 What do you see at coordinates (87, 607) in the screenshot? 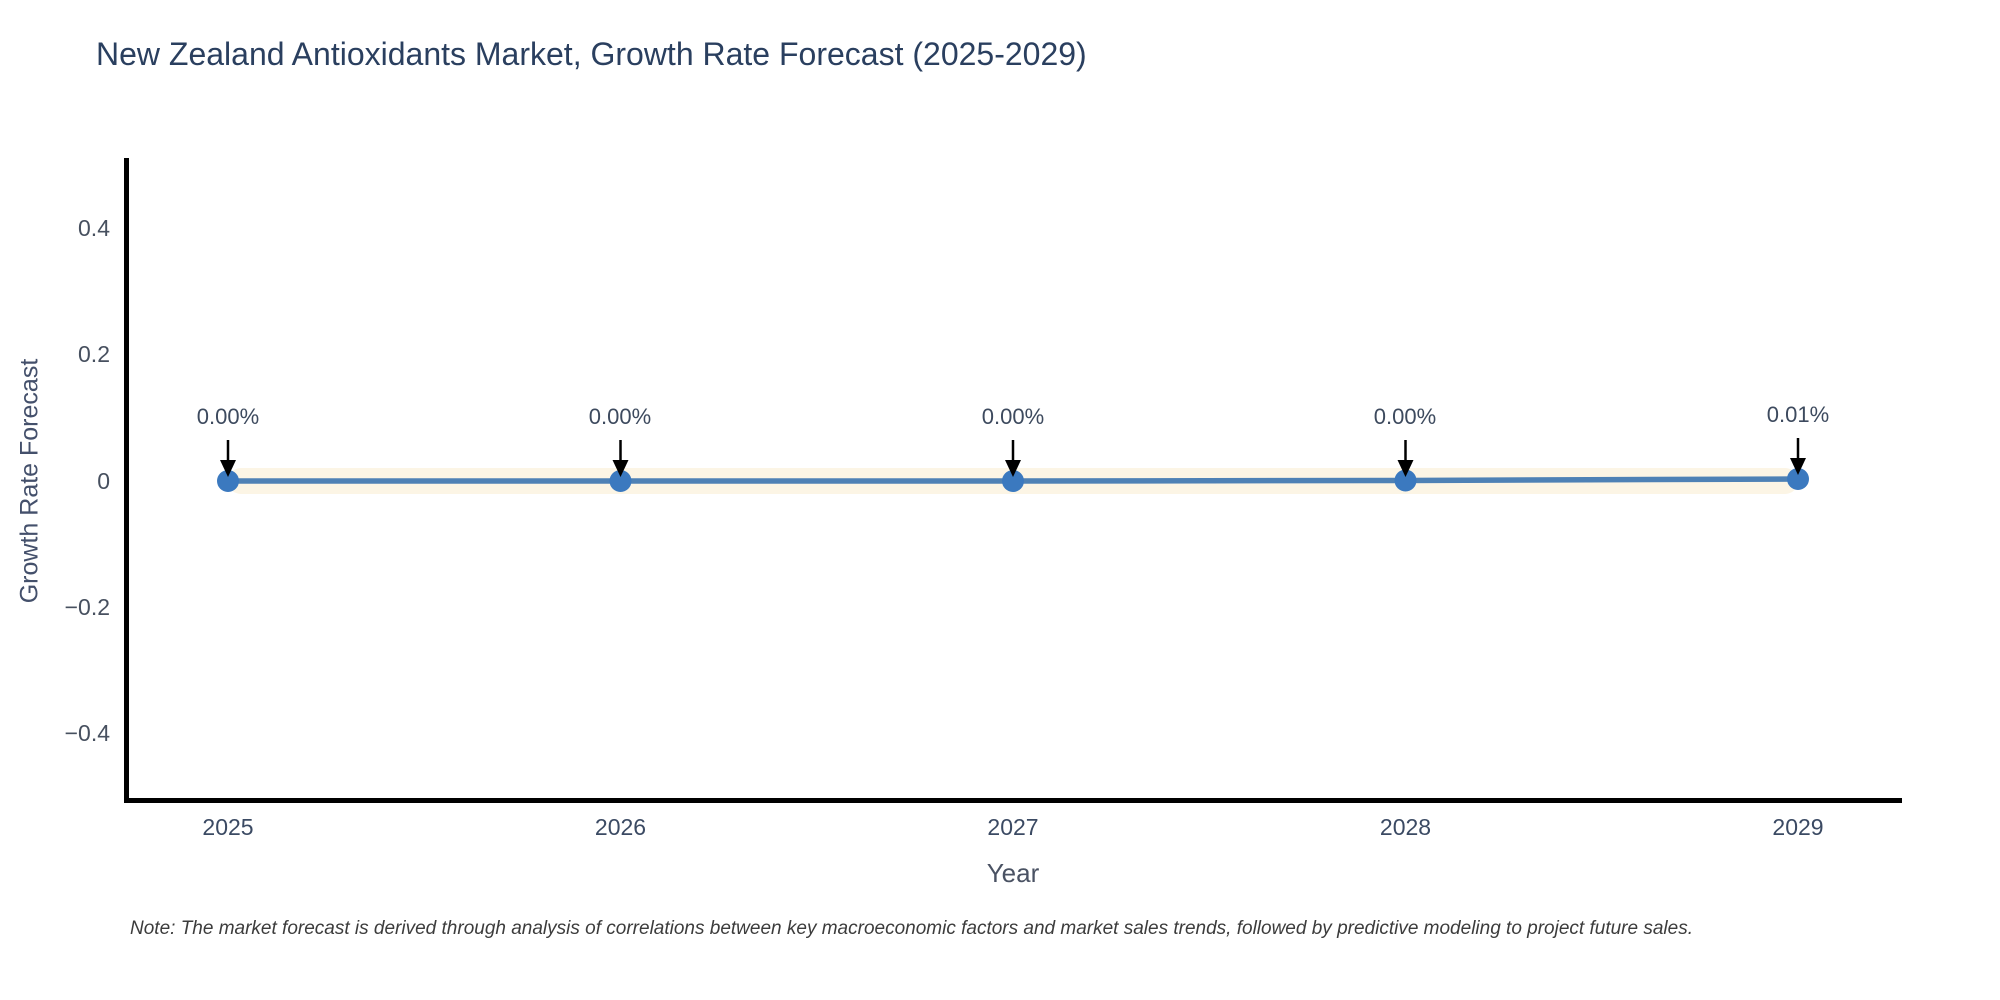
I see `y-tick-label: −0.2` at bounding box center [87, 607].